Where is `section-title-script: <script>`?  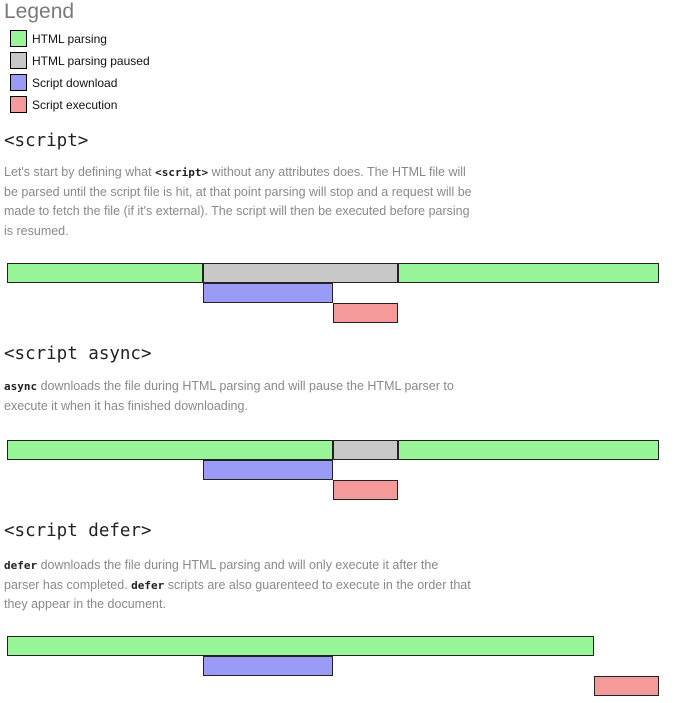
section-title-script: <script> is located at coordinates (46, 141).